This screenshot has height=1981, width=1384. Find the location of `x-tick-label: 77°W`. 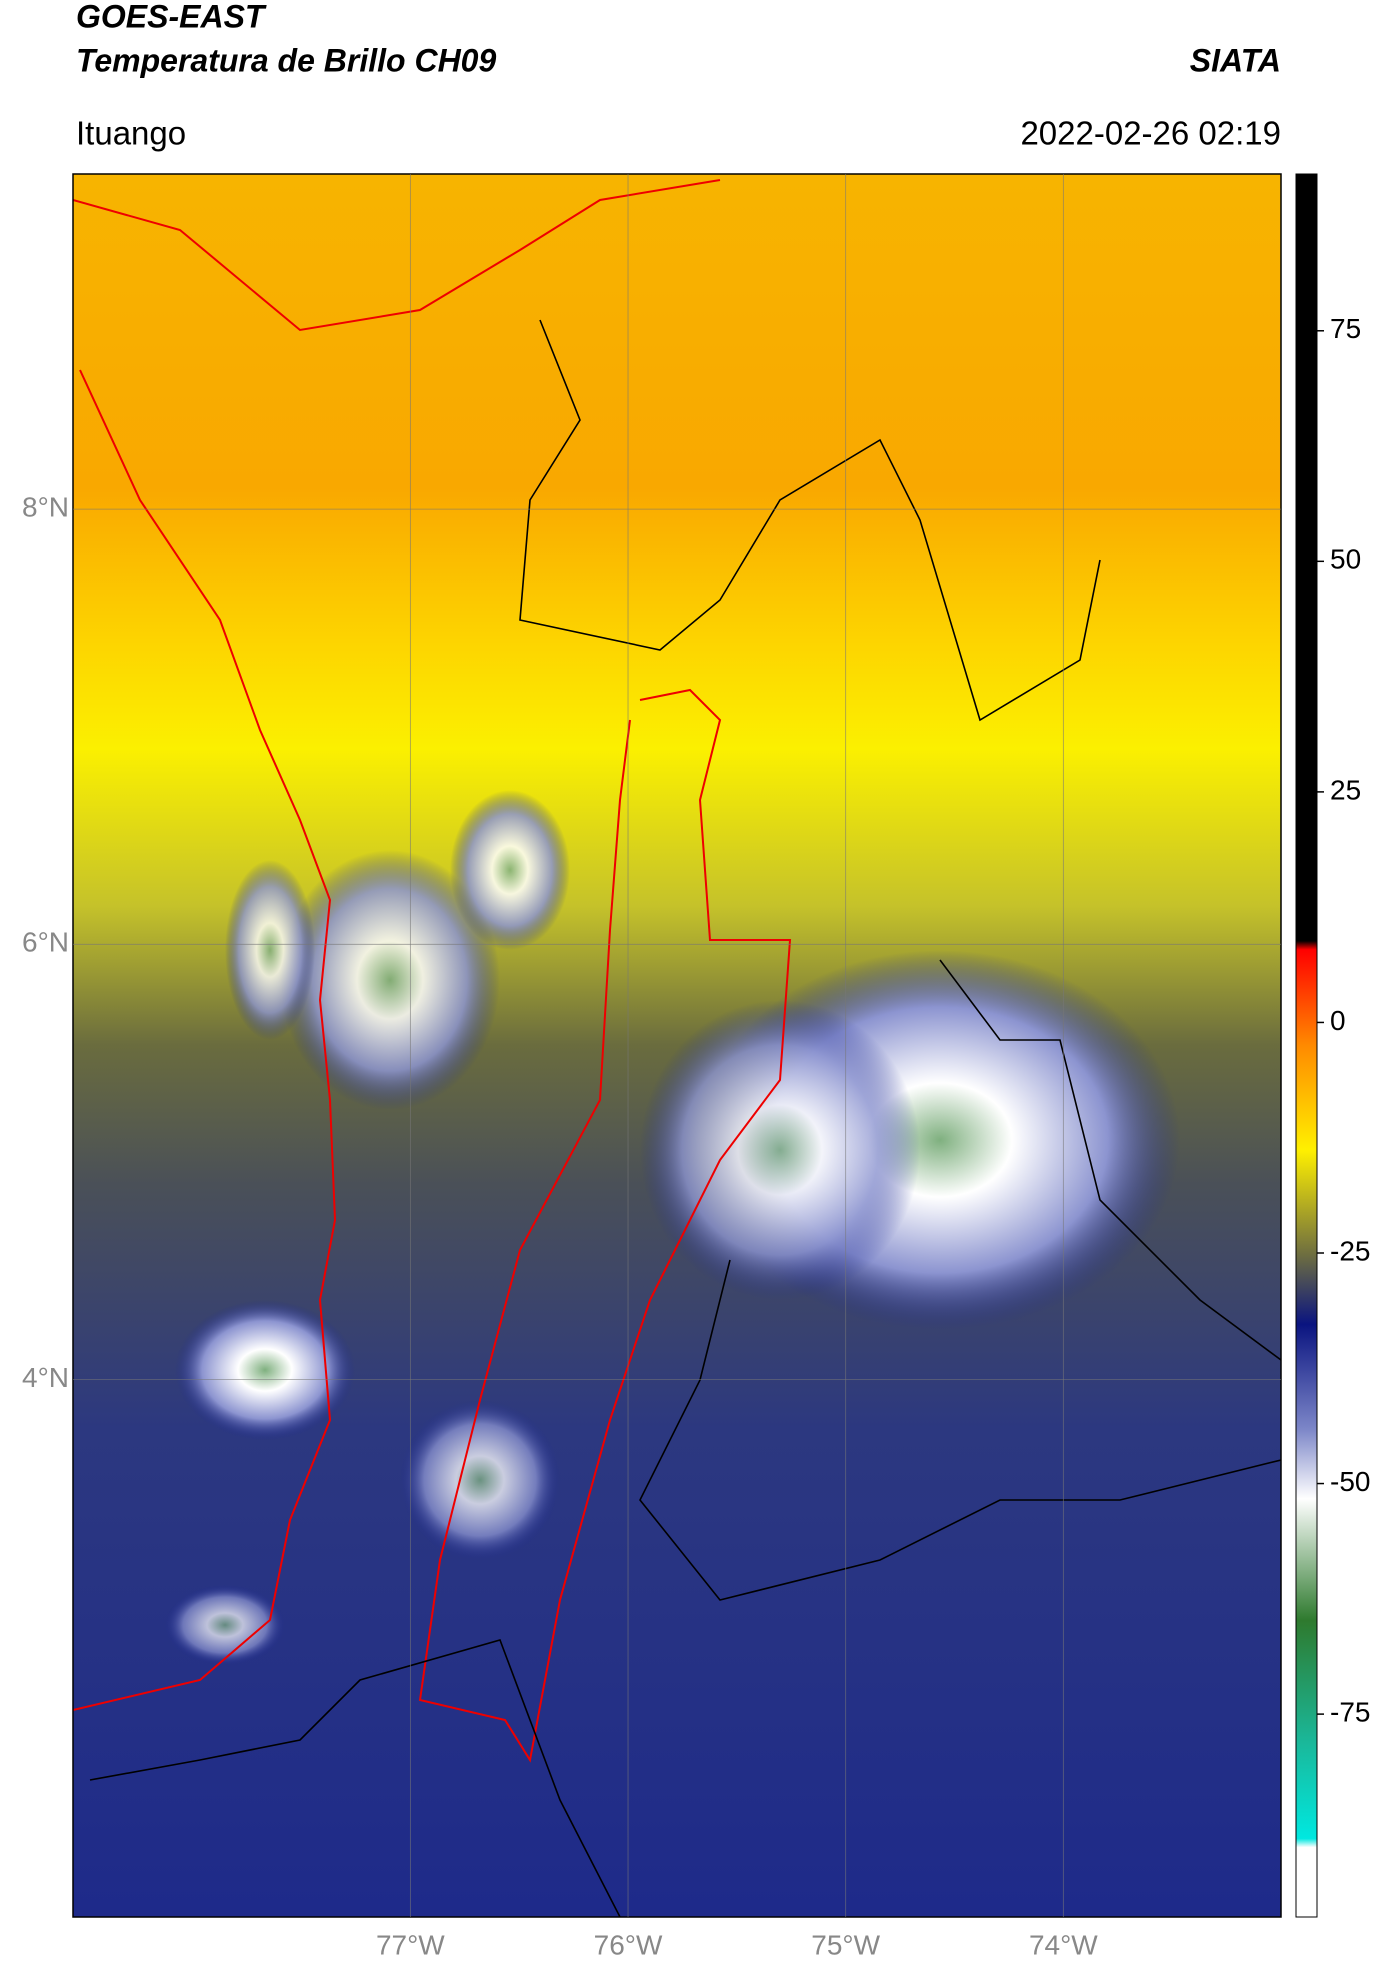

x-tick-label: 77°W is located at coordinates (410, 1944).